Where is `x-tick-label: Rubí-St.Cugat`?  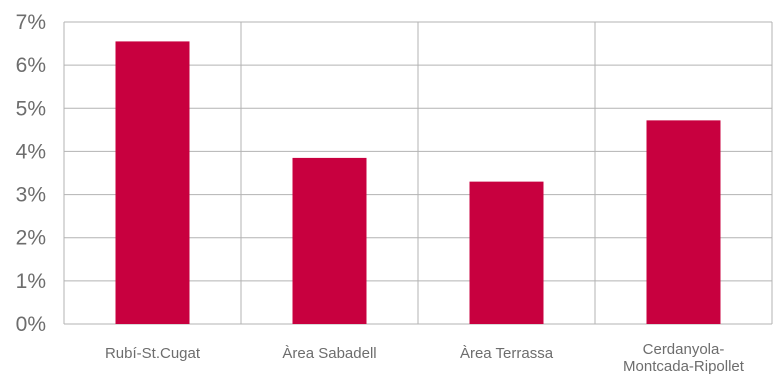 x-tick-label: Rubí-St.Cugat is located at coordinates (153, 353).